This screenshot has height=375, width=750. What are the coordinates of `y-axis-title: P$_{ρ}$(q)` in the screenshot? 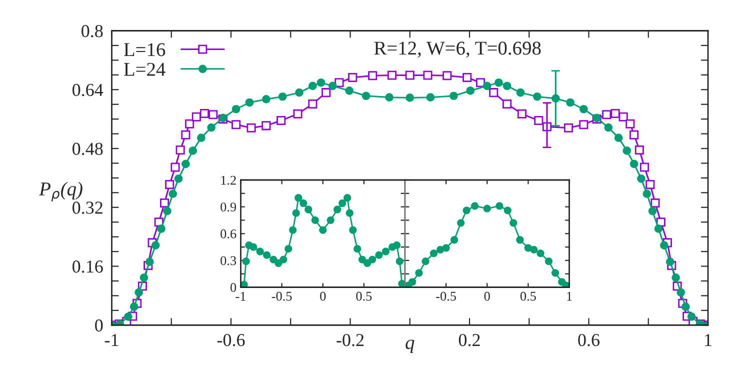 It's located at (60, 192).